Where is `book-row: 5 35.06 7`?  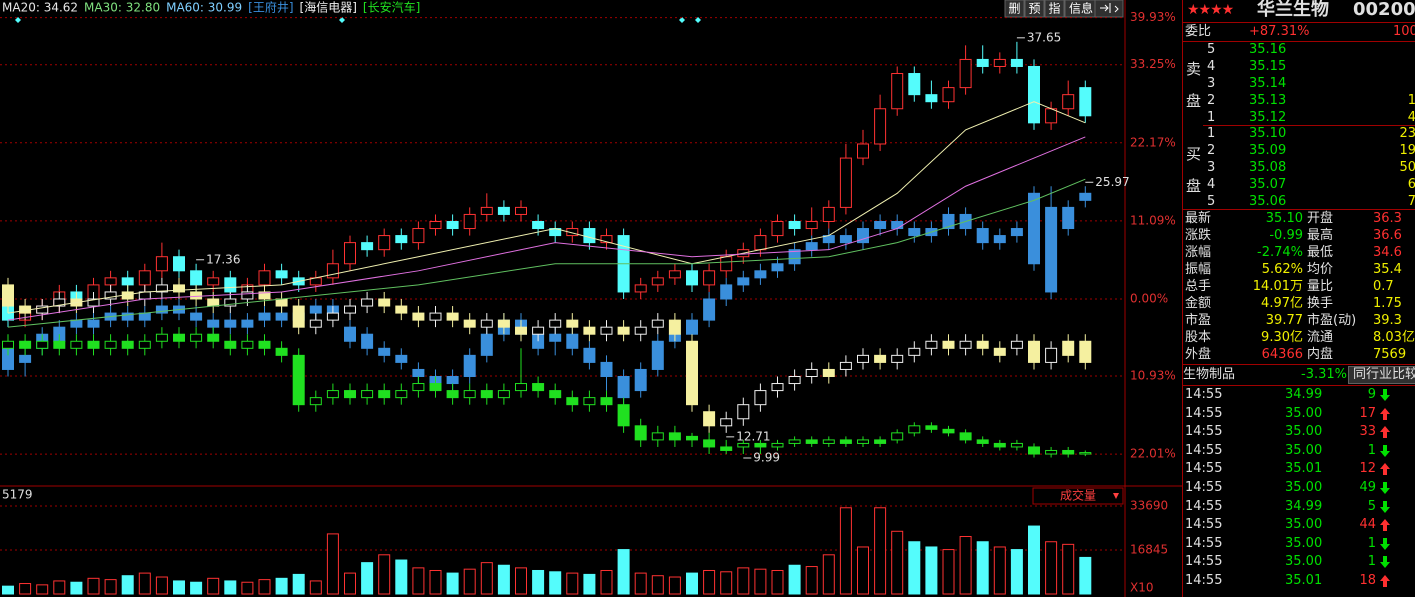
book-row: 5 35.06 7 is located at coordinates (1299, 202).